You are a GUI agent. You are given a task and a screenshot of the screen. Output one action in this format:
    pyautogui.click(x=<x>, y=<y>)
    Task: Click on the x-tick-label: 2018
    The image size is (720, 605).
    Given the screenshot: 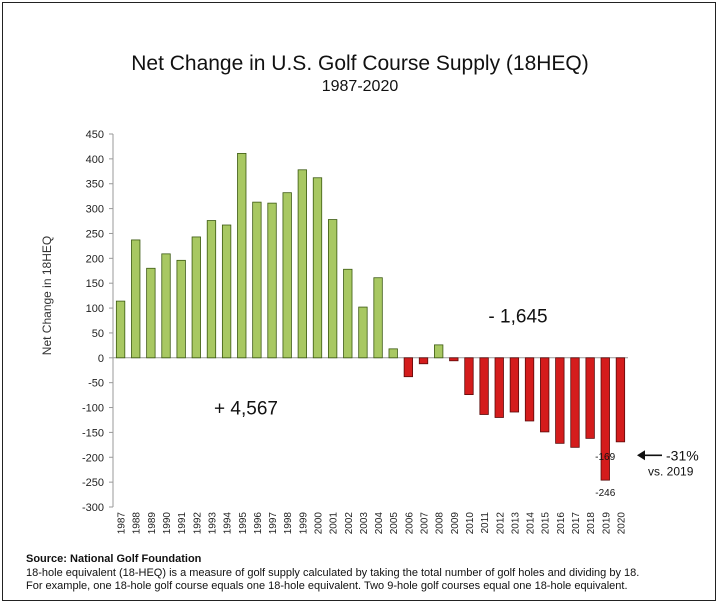 What is the action you would take?
    pyautogui.click(x=591, y=523)
    